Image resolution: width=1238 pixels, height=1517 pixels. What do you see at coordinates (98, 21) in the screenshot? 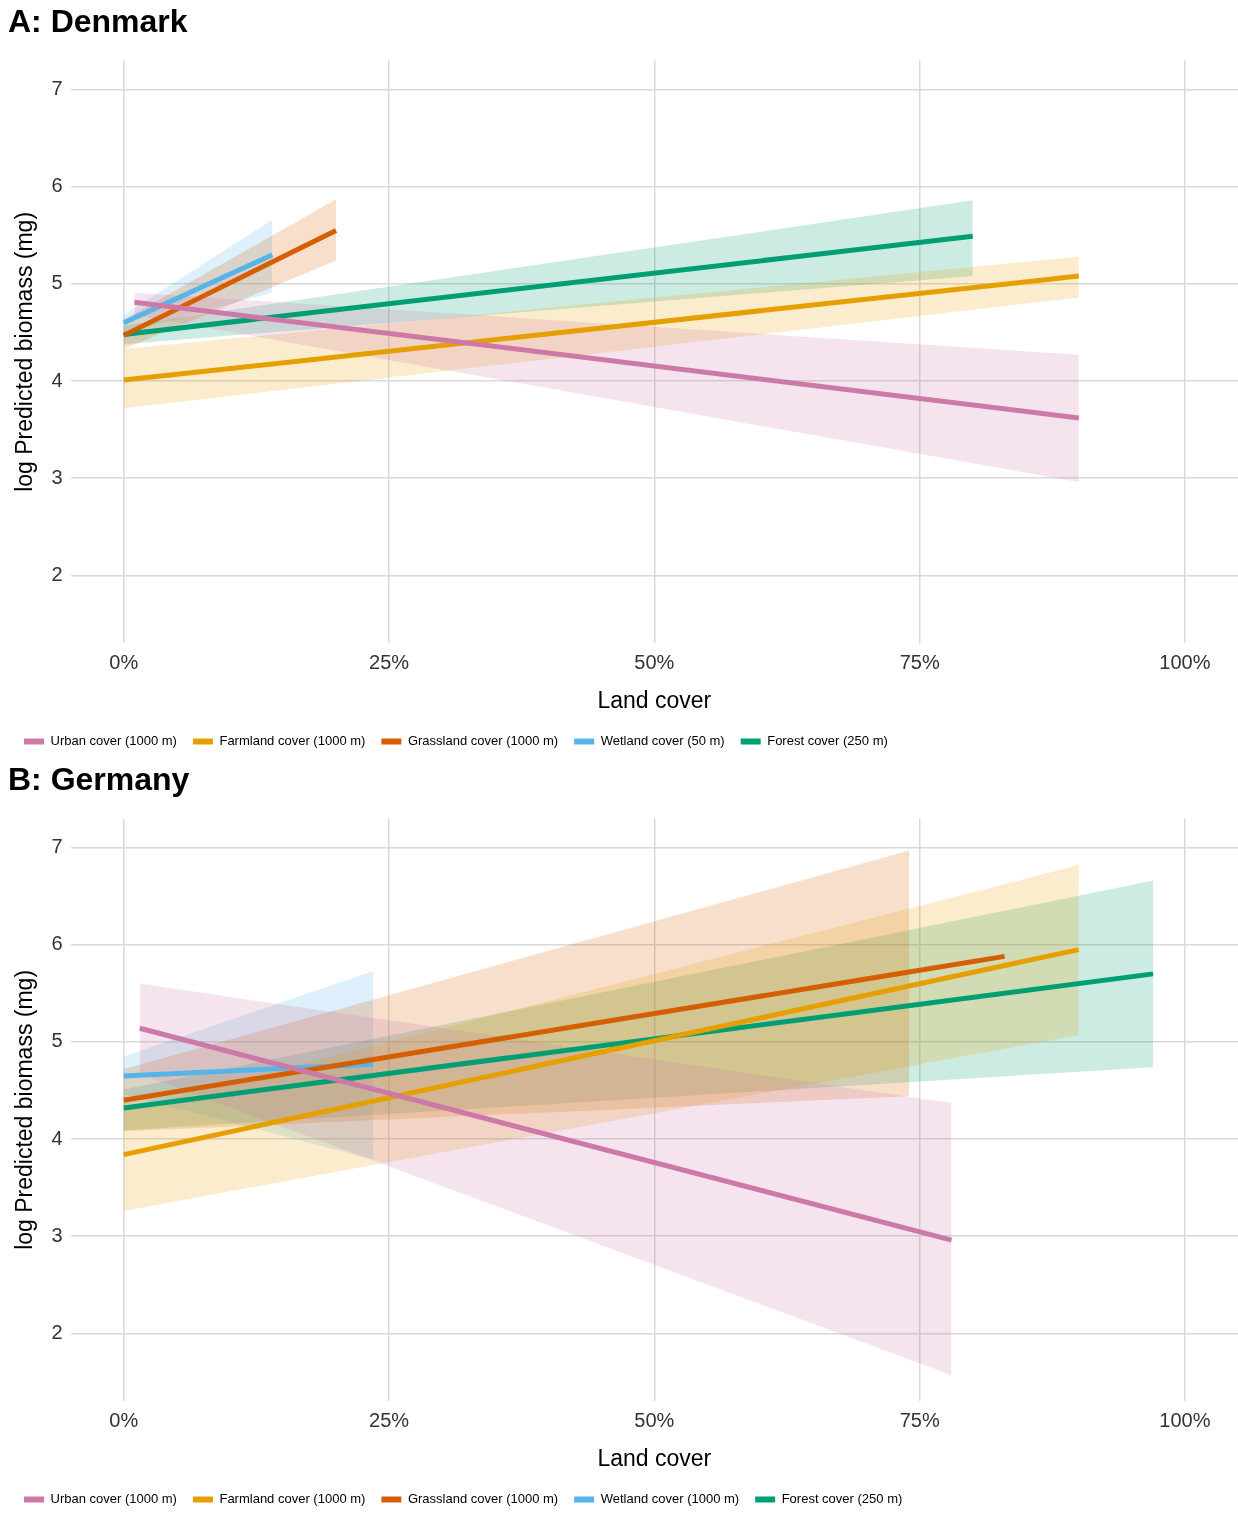
I see `chart-title: A: Denmark` at bounding box center [98, 21].